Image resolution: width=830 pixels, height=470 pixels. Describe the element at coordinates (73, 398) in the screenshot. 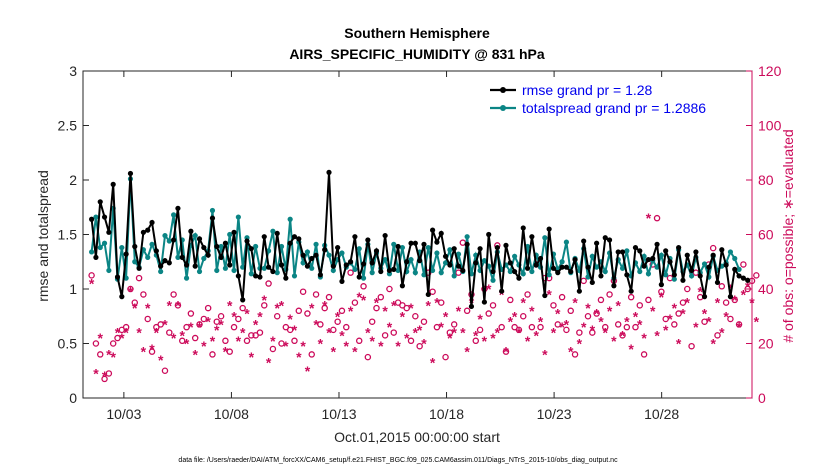

I see `y-tick-label: 0` at that location.